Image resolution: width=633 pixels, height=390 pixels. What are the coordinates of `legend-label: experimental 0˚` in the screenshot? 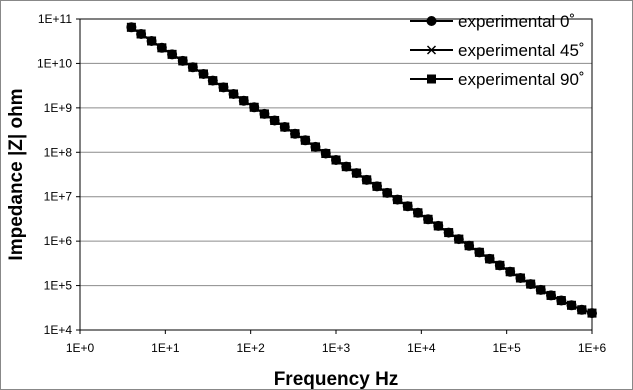 It's located at (516, 21).